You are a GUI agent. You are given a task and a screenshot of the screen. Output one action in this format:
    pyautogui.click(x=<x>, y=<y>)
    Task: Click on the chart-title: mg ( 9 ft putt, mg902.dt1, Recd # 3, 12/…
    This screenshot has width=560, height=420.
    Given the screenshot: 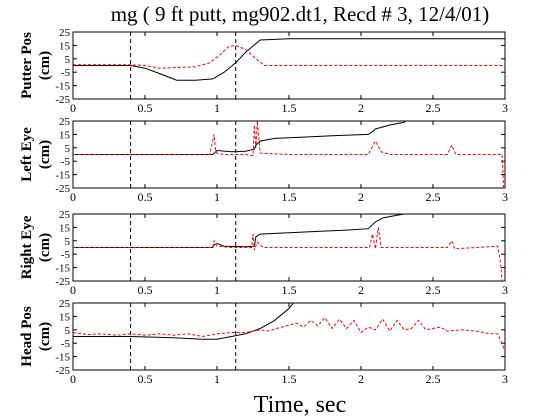 What is the action you would take?
    pyautogui.click(x=300, y=14)
    